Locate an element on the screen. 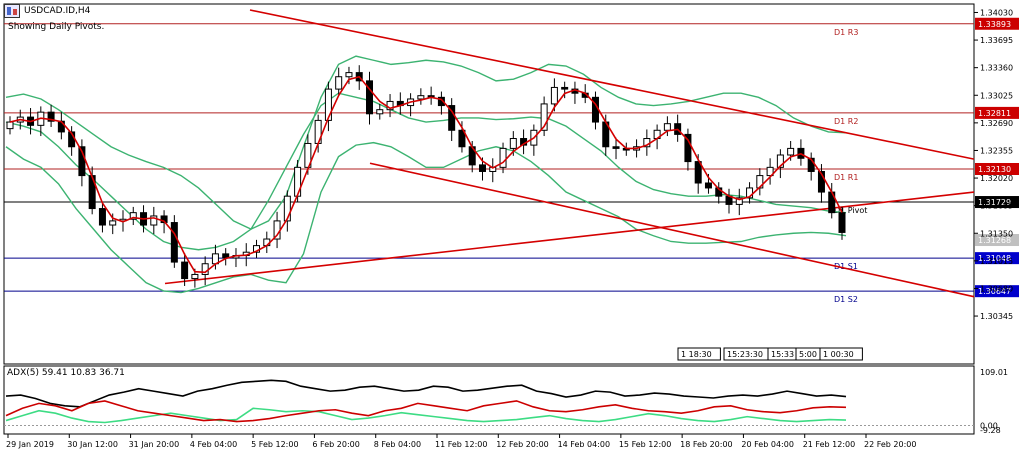  adx-y-tick-label: 109.01 is located at coordinates (994, 372).